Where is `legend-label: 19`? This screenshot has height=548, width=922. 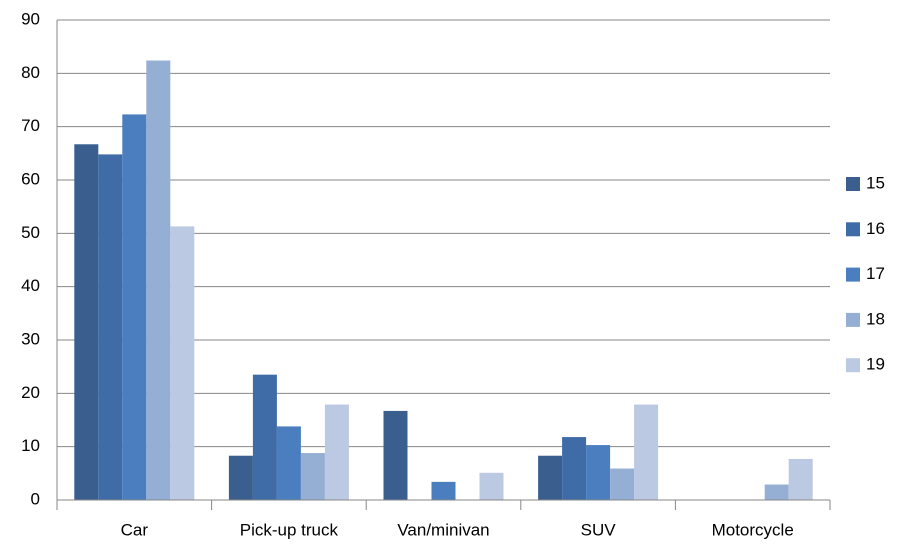
legend-label: 19 is located at coordinates (875, 364).